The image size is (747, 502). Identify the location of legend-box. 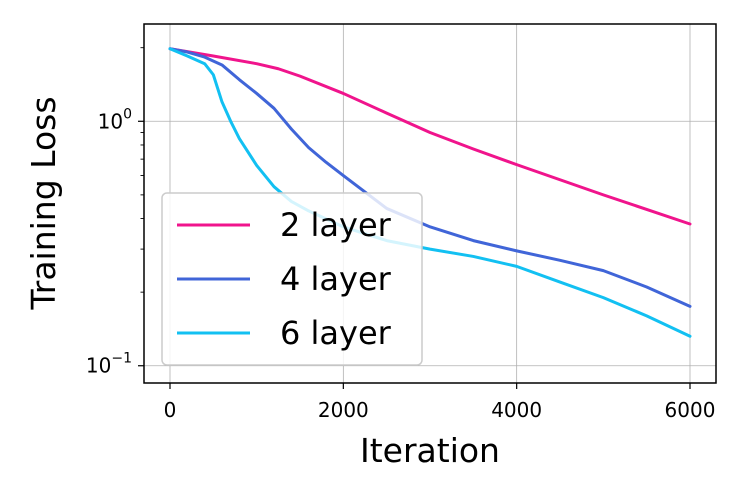
(292, 279).